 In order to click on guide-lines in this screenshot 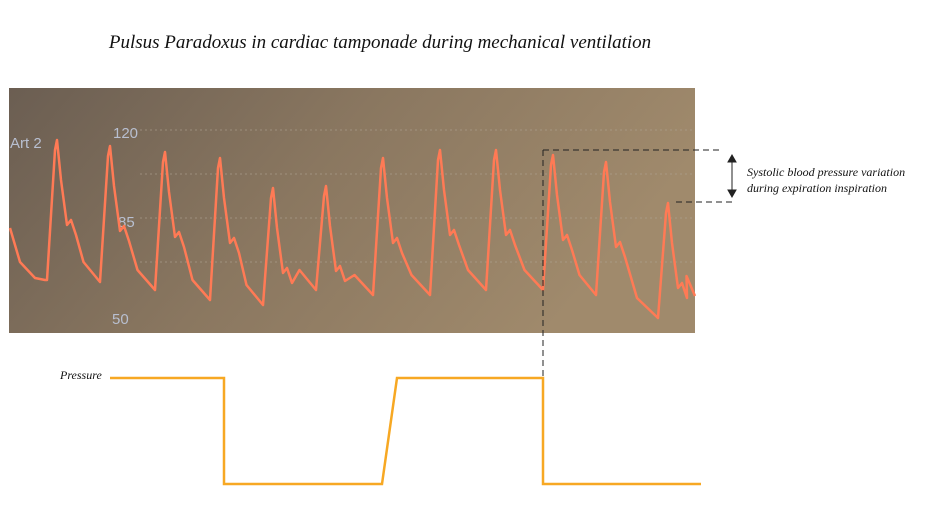, I will do `click(638, 262)`.